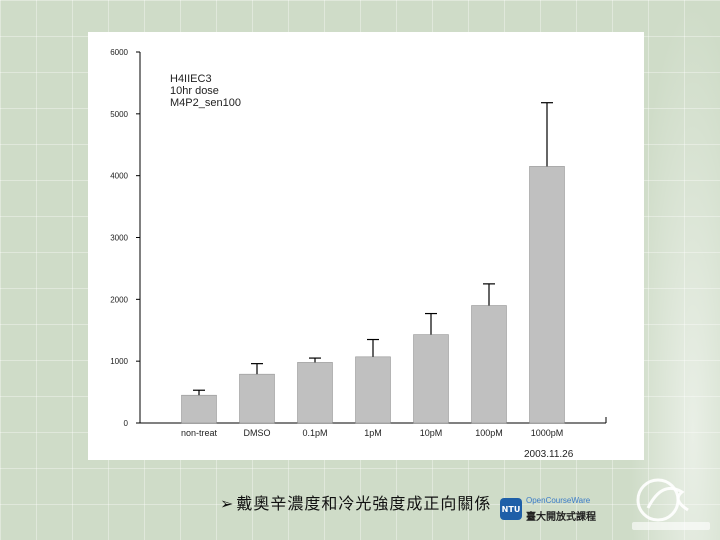  Describe the element at coordinates (119, 176) in the screenshot. I see `y-tick-label: 4000` at that location.